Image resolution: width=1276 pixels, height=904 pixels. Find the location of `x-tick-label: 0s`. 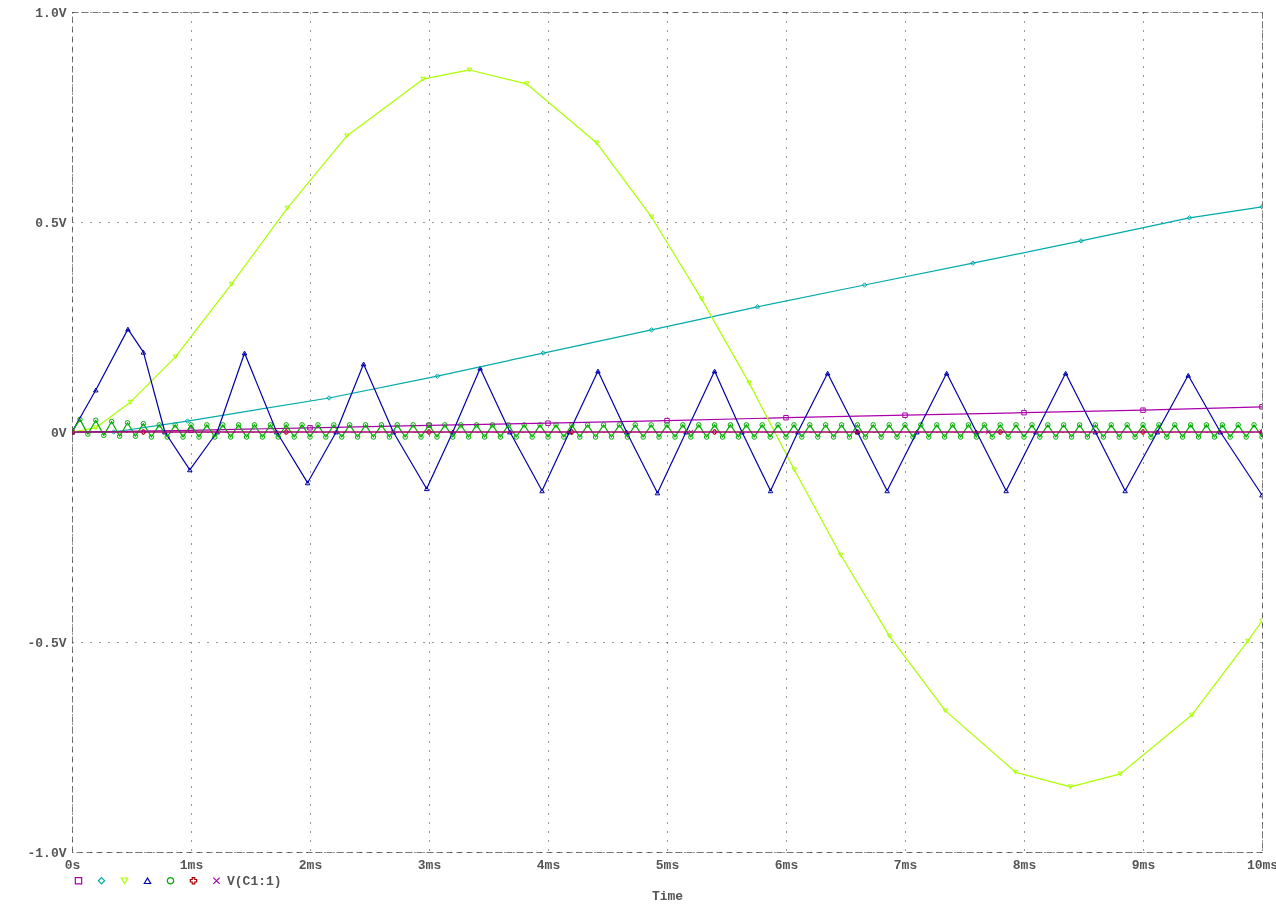

x-tick-label: 0s is located at coordinates (72, 865).